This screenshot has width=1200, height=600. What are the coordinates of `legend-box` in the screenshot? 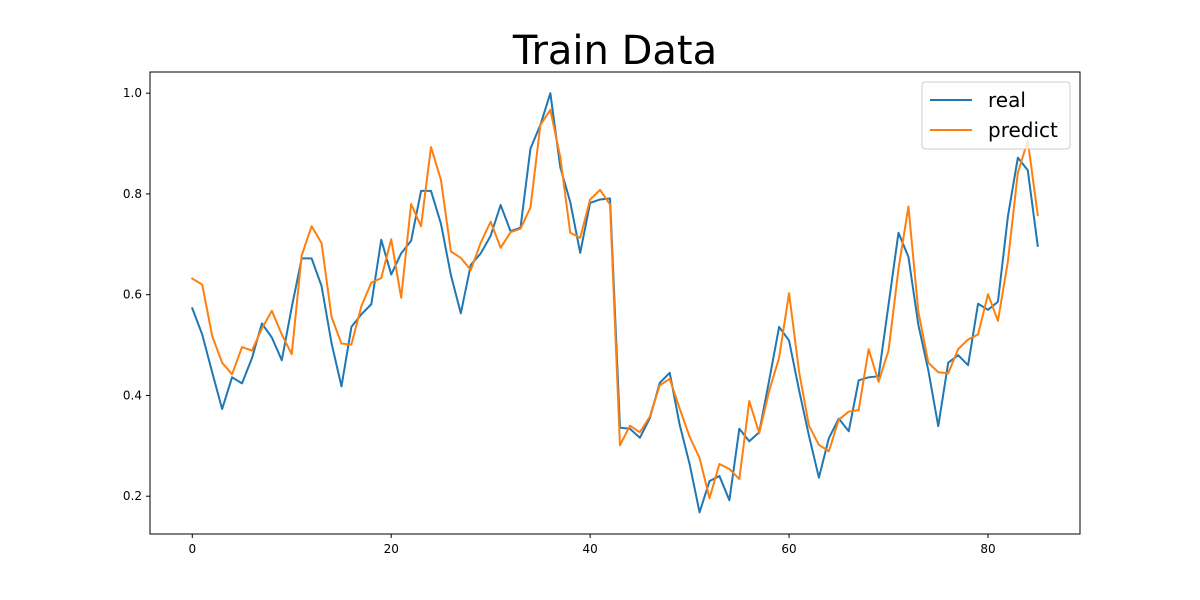 It's located at (996, 115).